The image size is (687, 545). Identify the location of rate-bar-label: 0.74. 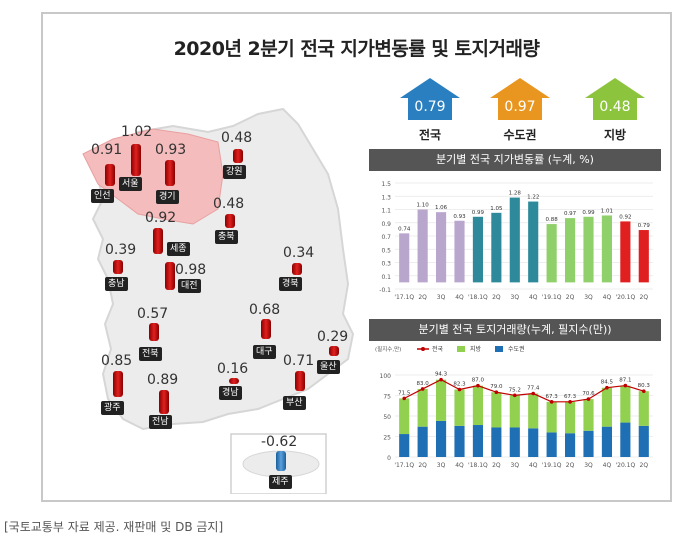
(404, 229).